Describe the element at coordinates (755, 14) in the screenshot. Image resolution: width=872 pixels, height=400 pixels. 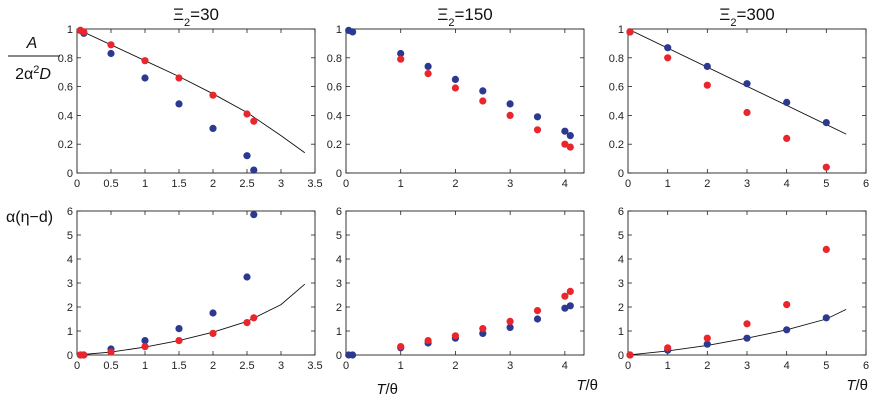
I see `title-value: =300` at that location.